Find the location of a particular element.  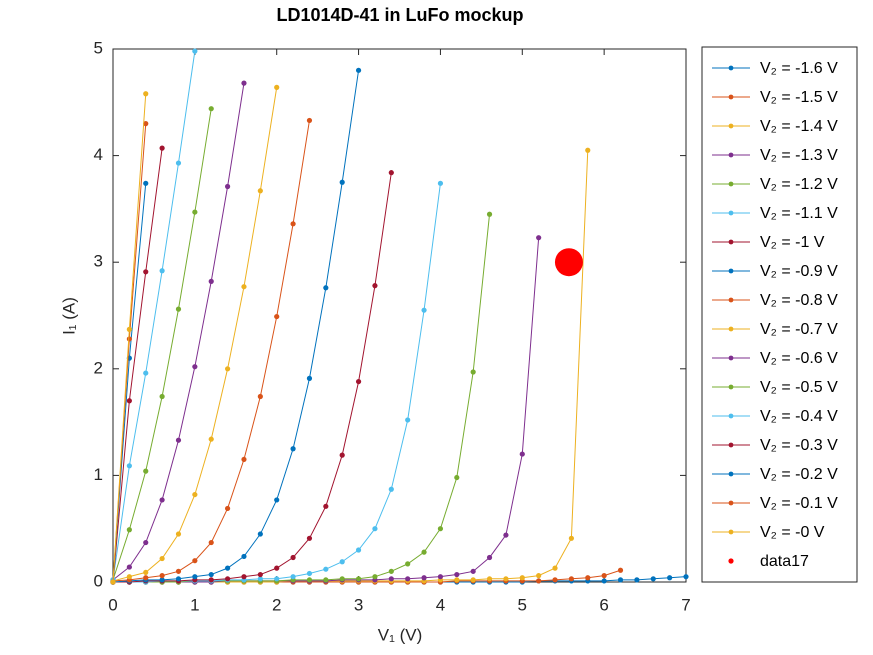

legend-label: V₂ = -1.4 V is located at coordinates (799, 126).